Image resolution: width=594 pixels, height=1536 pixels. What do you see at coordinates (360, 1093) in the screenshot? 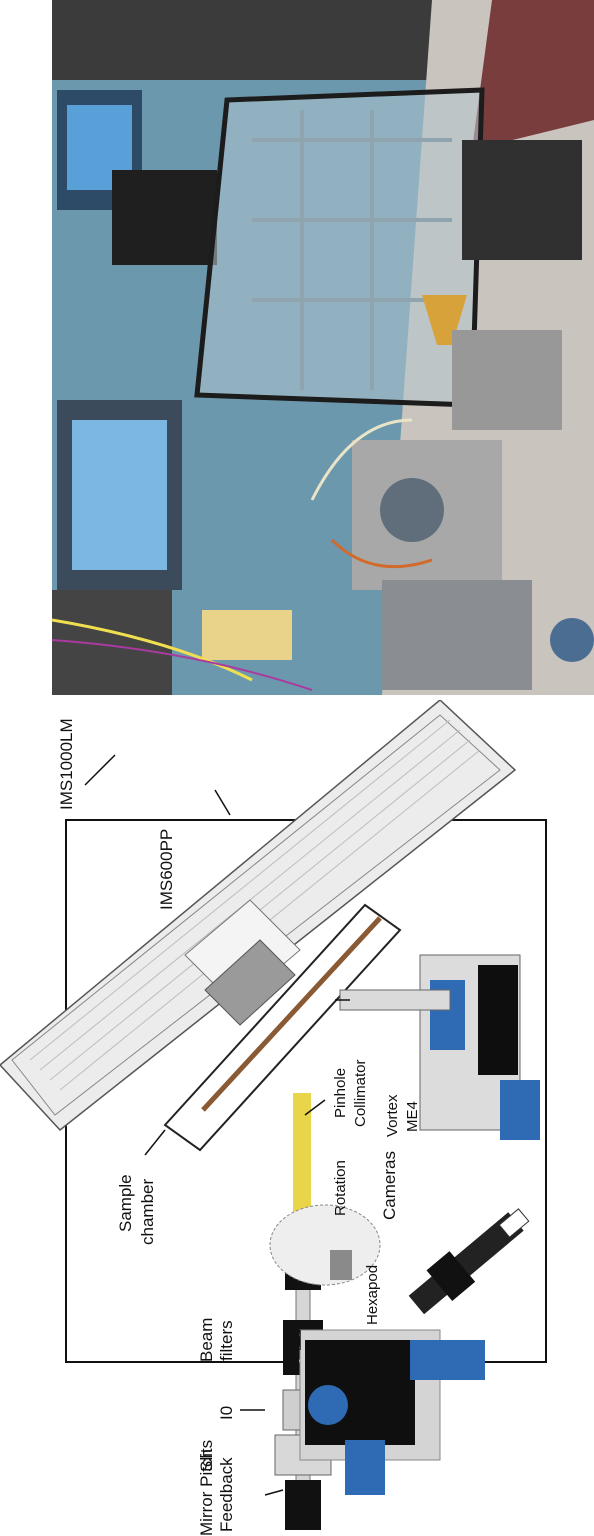
I see `label-collimator: Collimator` at bounding box center [360, 1093].